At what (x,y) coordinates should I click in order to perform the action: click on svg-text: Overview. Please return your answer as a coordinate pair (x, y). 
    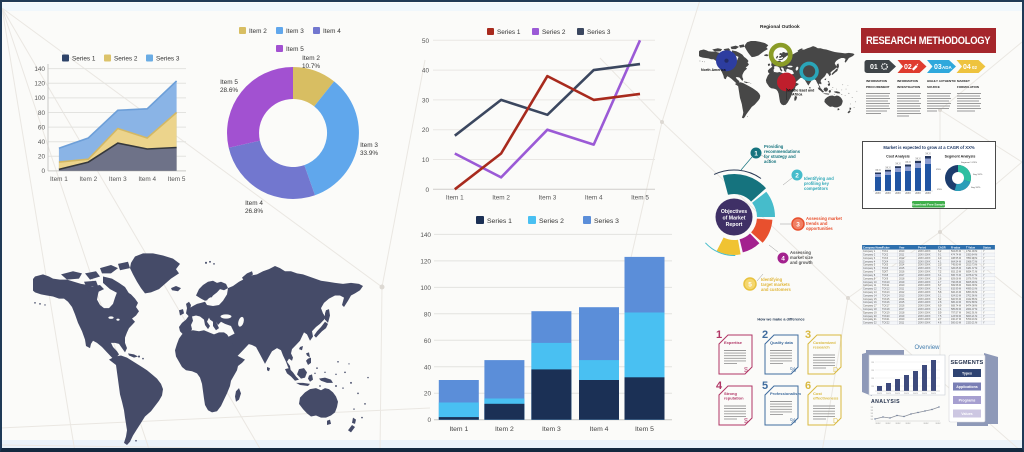
    Looking at the image, I should click on (927, 348).